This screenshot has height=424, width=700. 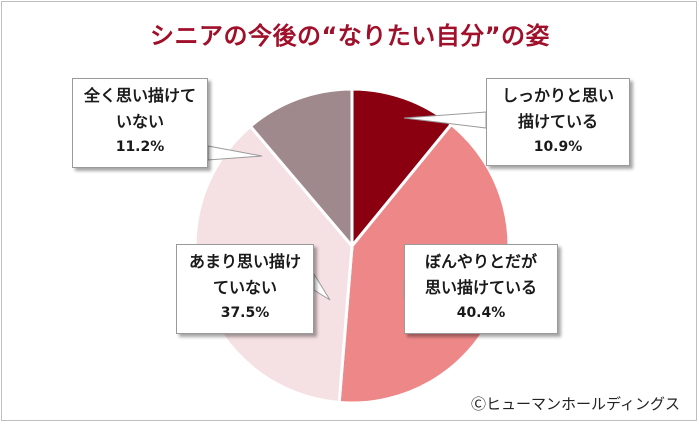 What do you see at coordinates (140, 147) in the screenshot?
I see `callout-value: 11.2%` at bounding box center [140, 147].